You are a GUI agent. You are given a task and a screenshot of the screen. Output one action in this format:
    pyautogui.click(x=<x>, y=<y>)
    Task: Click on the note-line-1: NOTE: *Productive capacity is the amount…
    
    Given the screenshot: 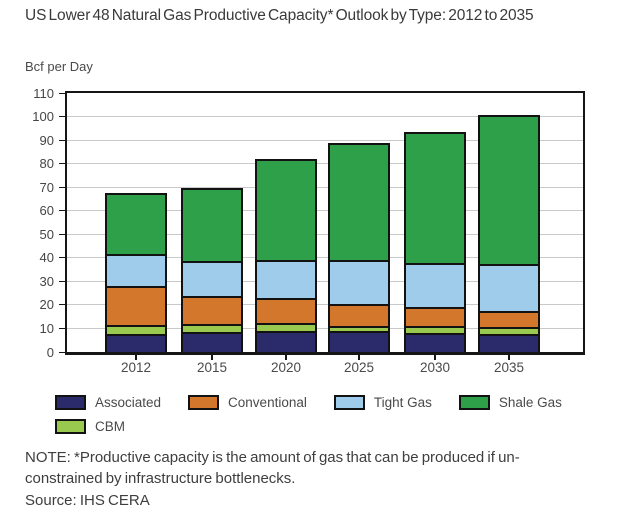 What is the action you would take?
    pyautogui.click(x=272, y=457)
    